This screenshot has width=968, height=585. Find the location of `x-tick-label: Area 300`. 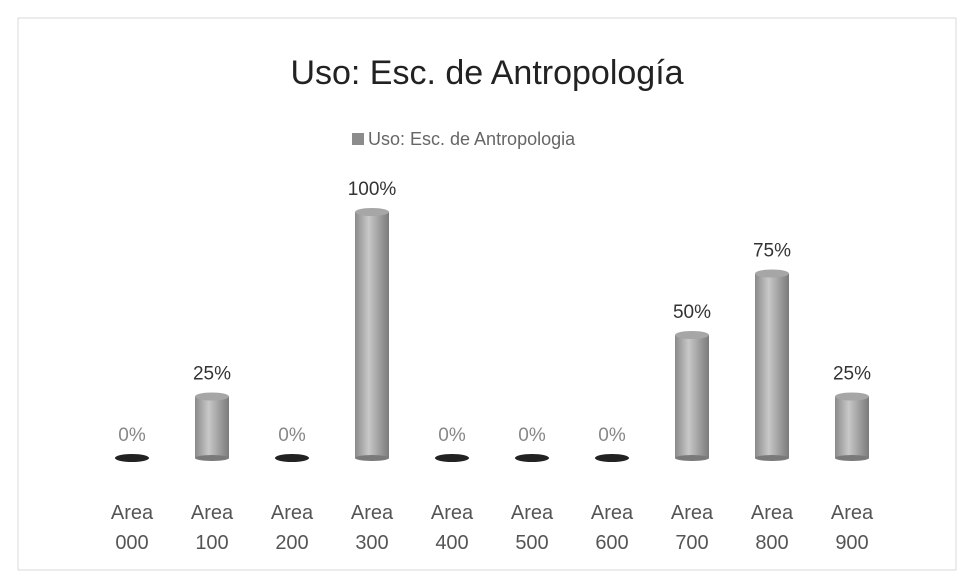

x-tick-label: Area 300 is located at coordinates (372, 528).